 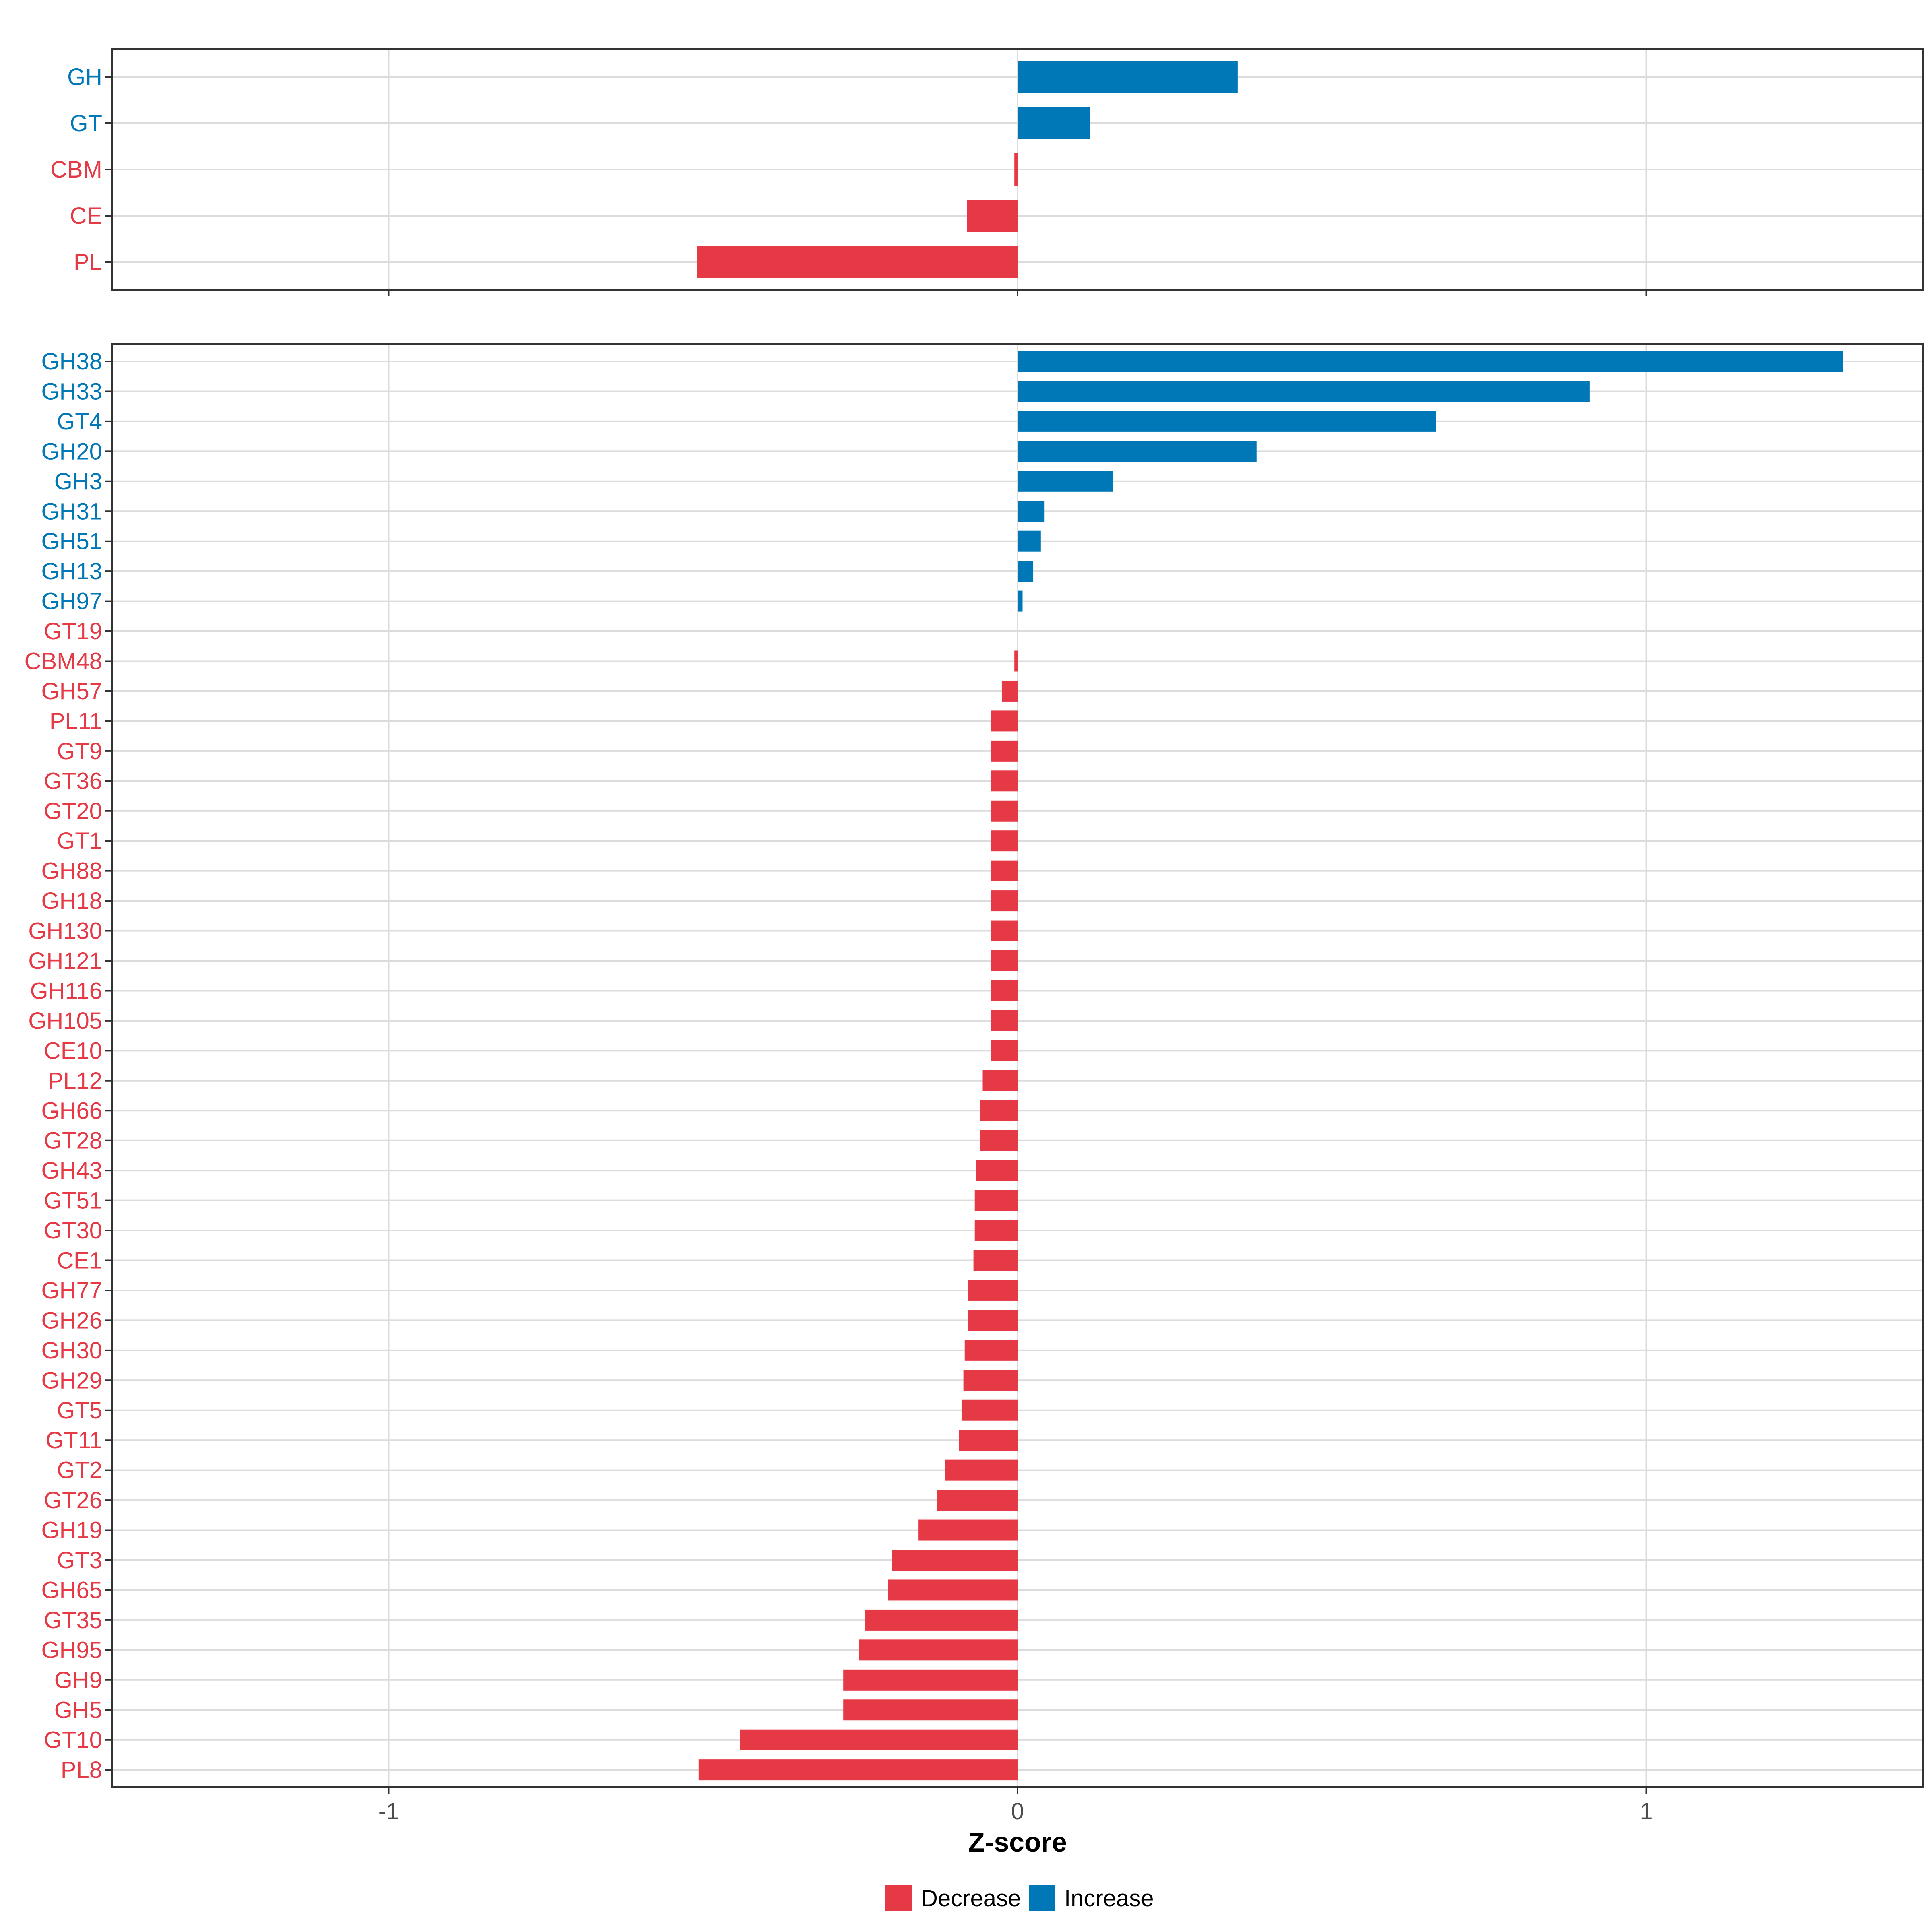 I want to click on y-tick-label-gt20: GT20, so click(x=73, y=811).